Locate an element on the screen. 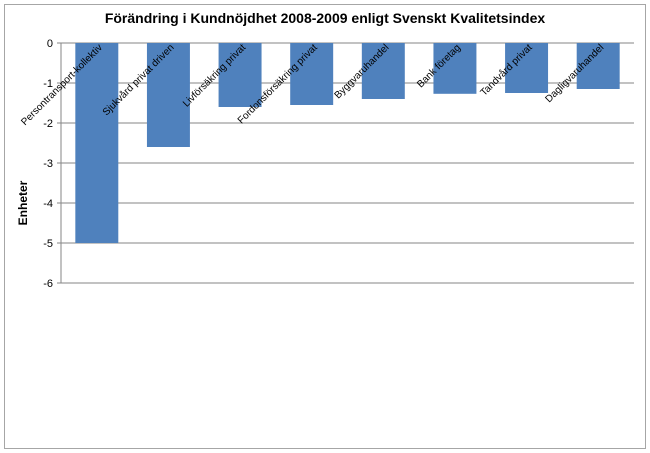 This screenshot has height=453, width=650. y-tick-label-1: -1 is located at coordinates (48, 84).